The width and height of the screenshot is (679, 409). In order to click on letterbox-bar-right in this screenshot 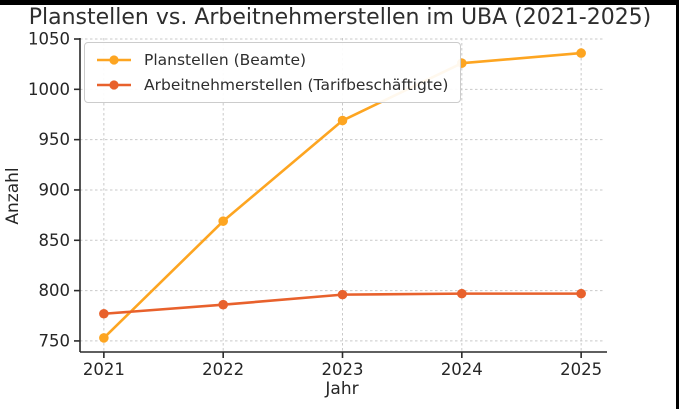, I will do `click(677, 204)`.